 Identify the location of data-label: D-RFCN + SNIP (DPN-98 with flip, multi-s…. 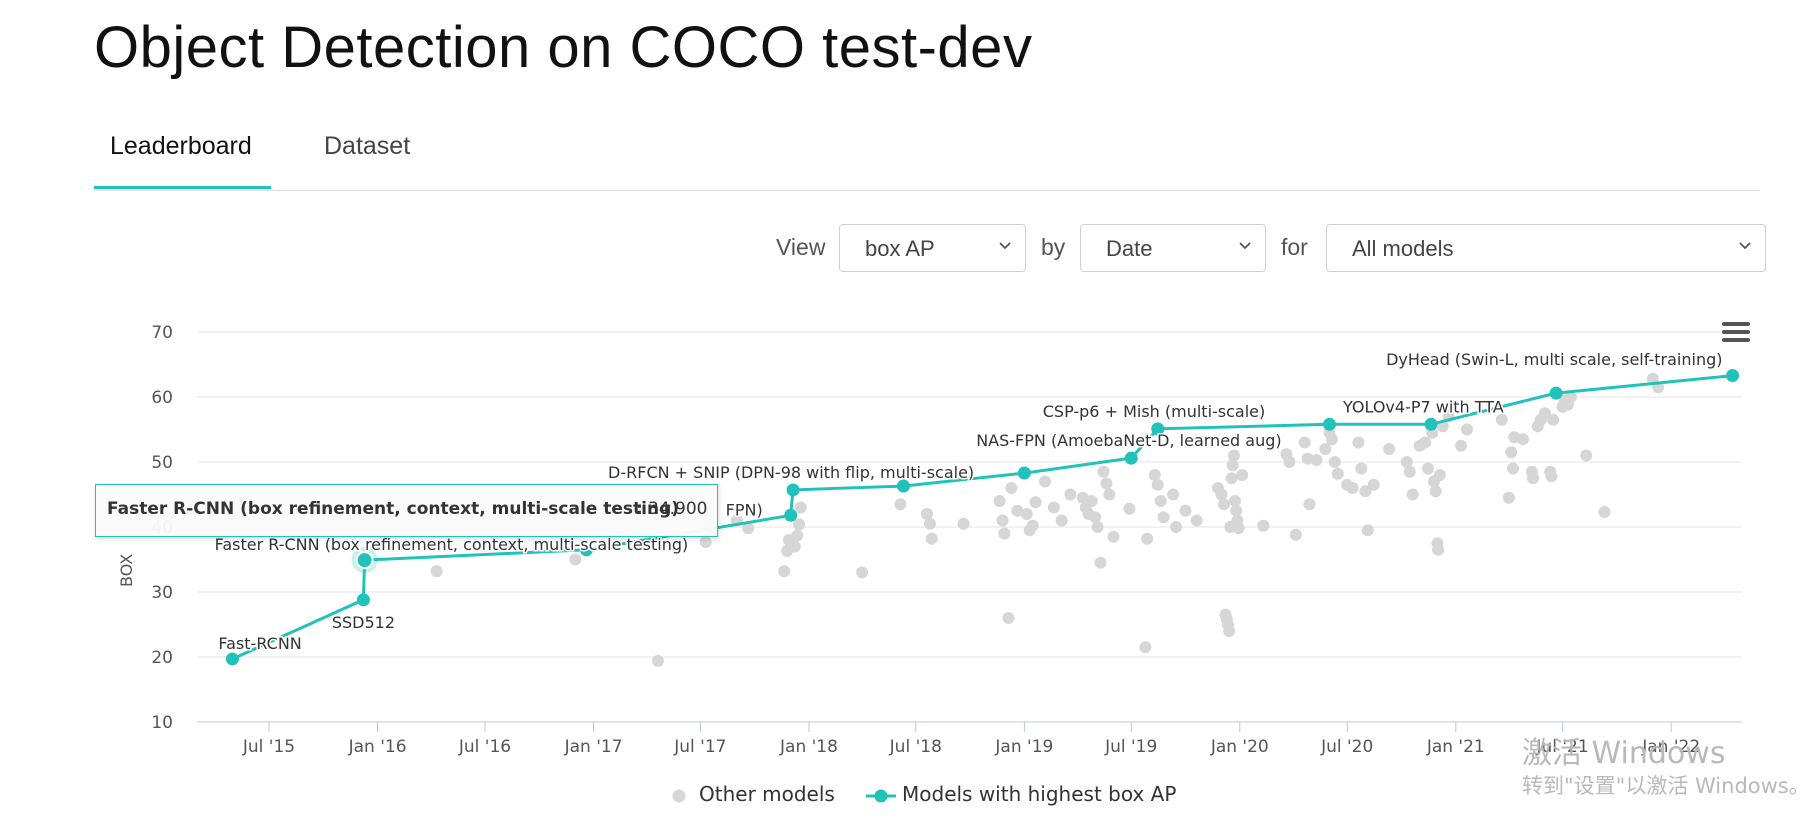
(791, 472).